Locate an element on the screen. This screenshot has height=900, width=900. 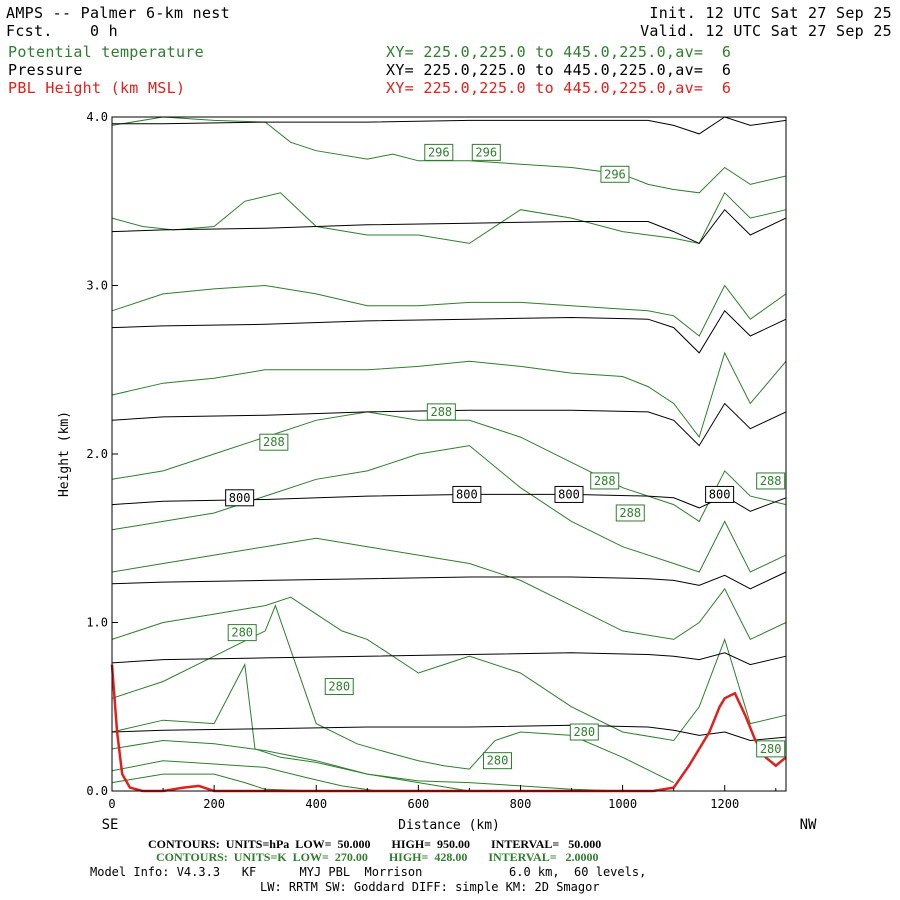
y-tick-label: 2.0 is located at coordinates (97, 454).